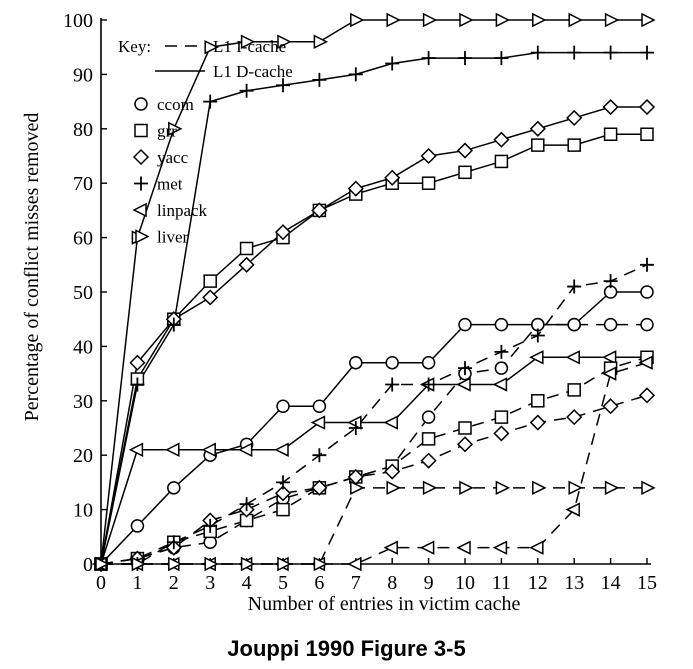 Image resolution: width=693 pixels, height=669 pixels. I want to click on legend-label-grr: grr, so click(167, 131).